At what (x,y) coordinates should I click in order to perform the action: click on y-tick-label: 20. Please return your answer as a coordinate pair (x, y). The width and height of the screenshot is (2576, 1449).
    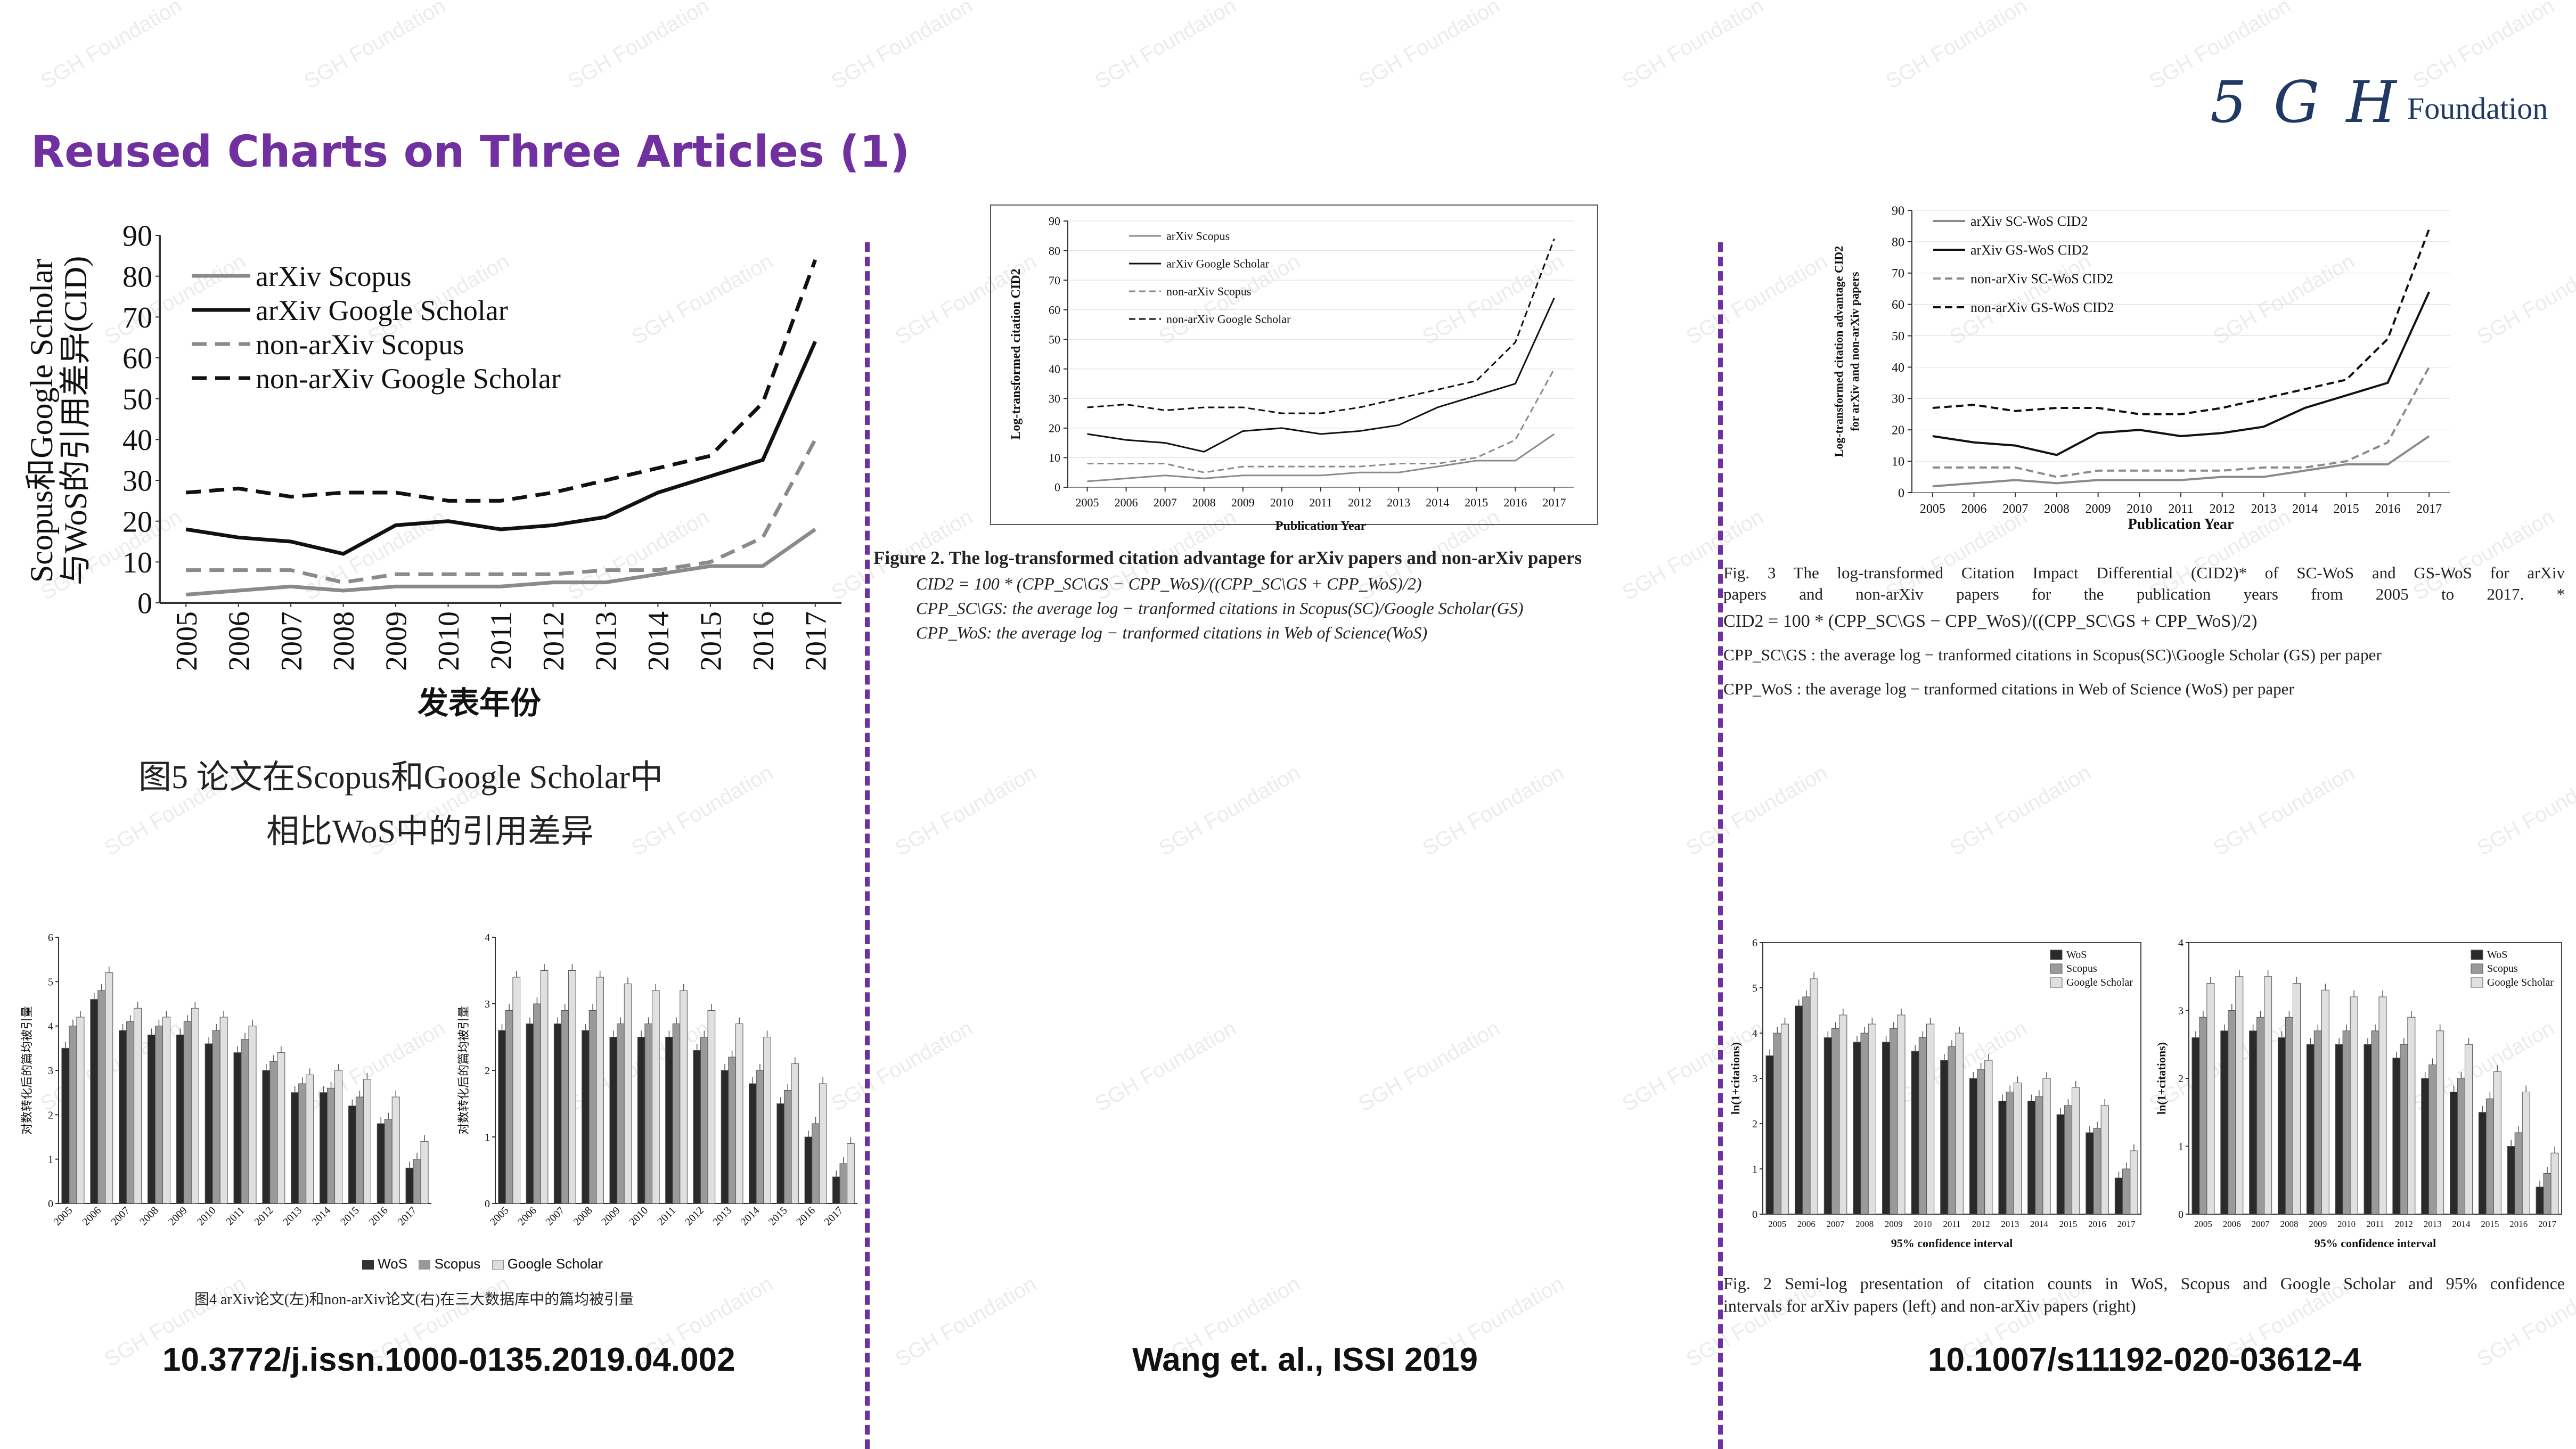
    Looking at the image, I should click on (1898, 431).